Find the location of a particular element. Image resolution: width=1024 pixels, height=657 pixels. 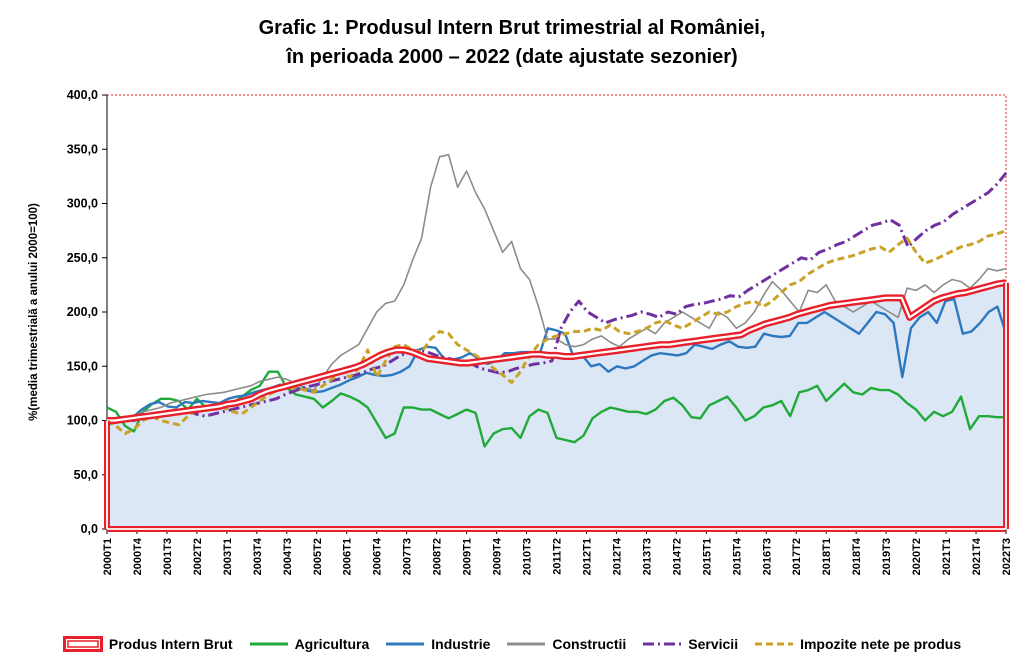

x-tick-label: 2009T1 is located at coordinates (468, 556).